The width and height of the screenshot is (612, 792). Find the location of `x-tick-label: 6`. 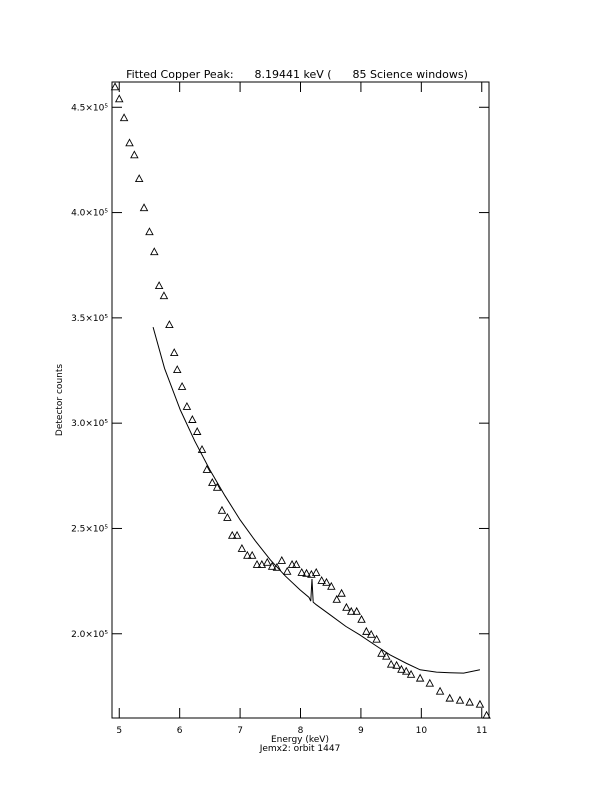

x-tick-label: 6 is located at coordinates (180, 731).